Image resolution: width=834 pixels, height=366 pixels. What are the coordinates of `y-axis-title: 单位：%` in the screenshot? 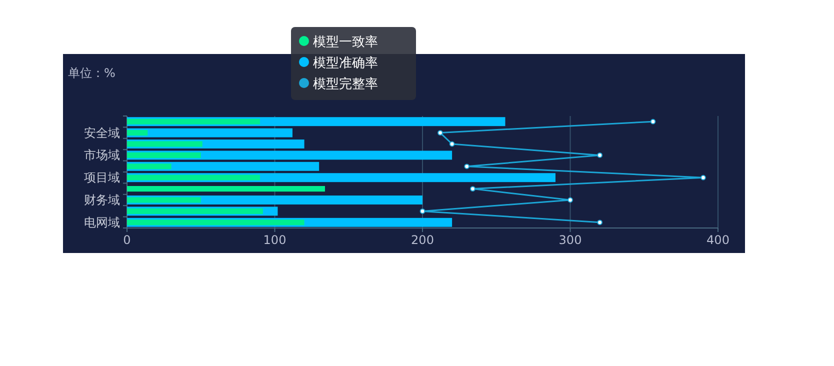 It's located at (92, 73).